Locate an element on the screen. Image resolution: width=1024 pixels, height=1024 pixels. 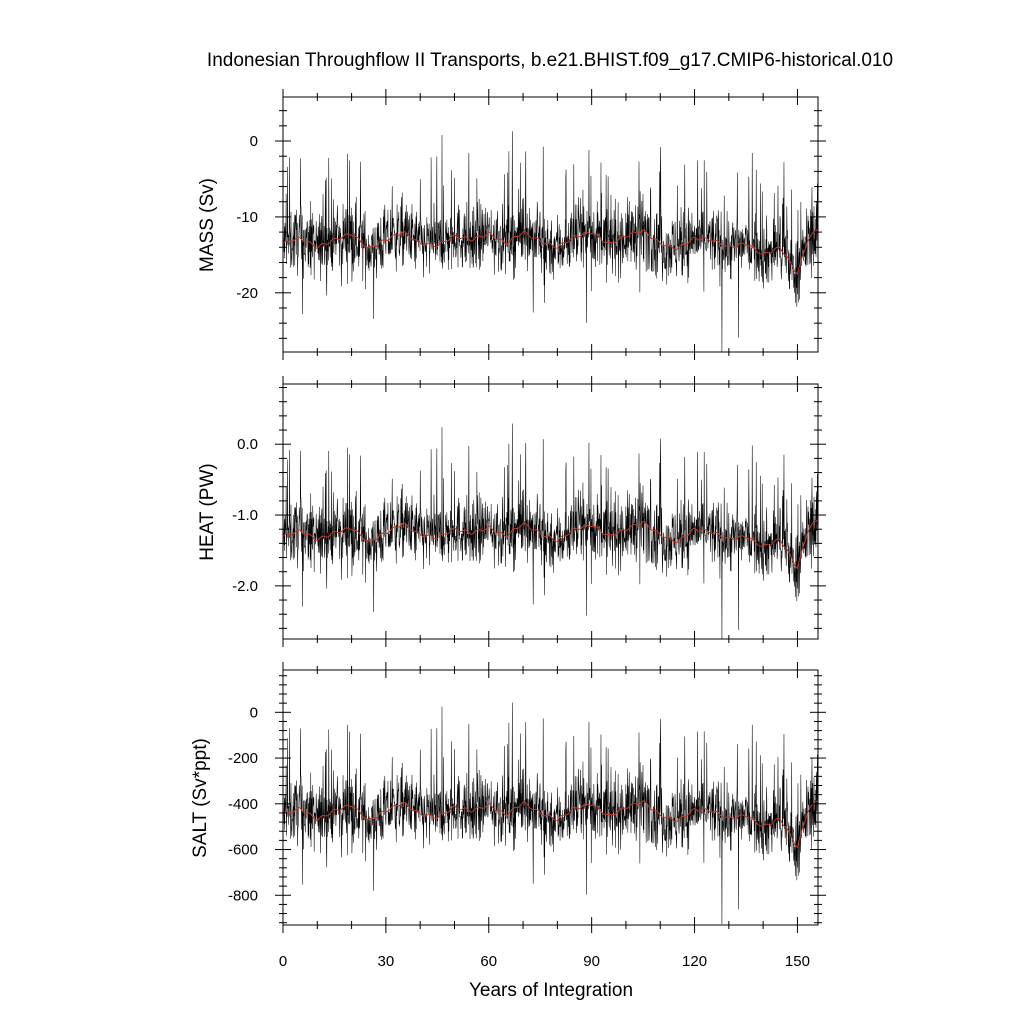
x-tick-label: 30 is located at coordinates (386, 961).